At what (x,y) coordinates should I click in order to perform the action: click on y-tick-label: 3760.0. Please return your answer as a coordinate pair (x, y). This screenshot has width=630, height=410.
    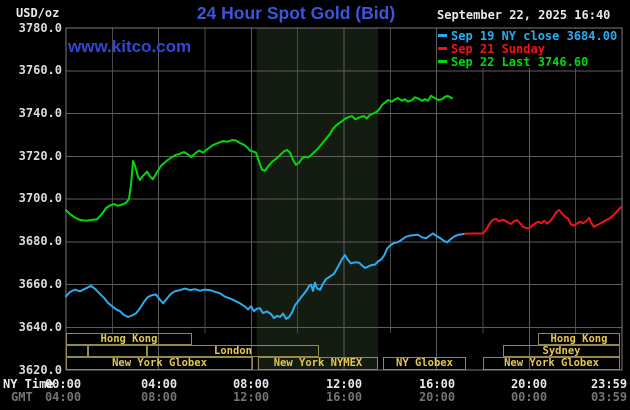
    Looking at the image, I should click on (40, 70).